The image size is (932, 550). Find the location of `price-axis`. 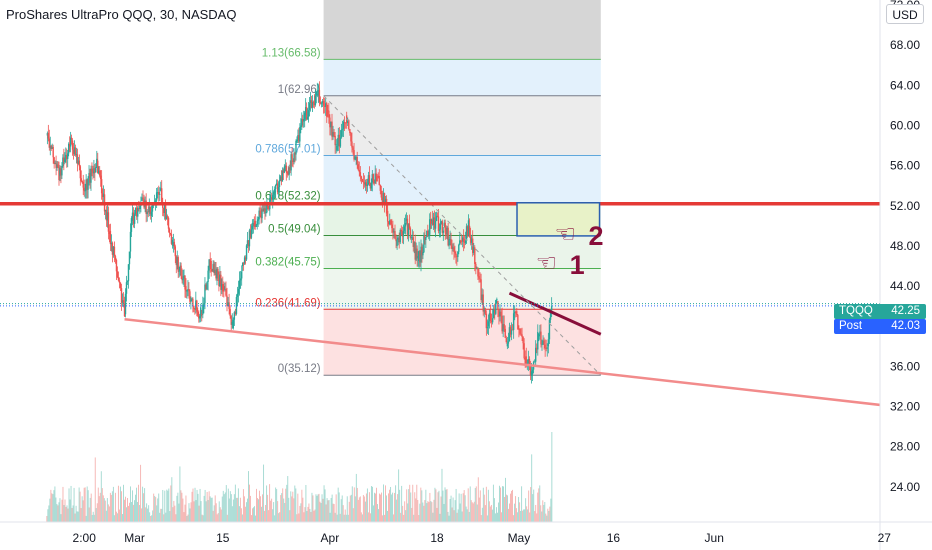

price-axis is located at coordinates (906, 275).